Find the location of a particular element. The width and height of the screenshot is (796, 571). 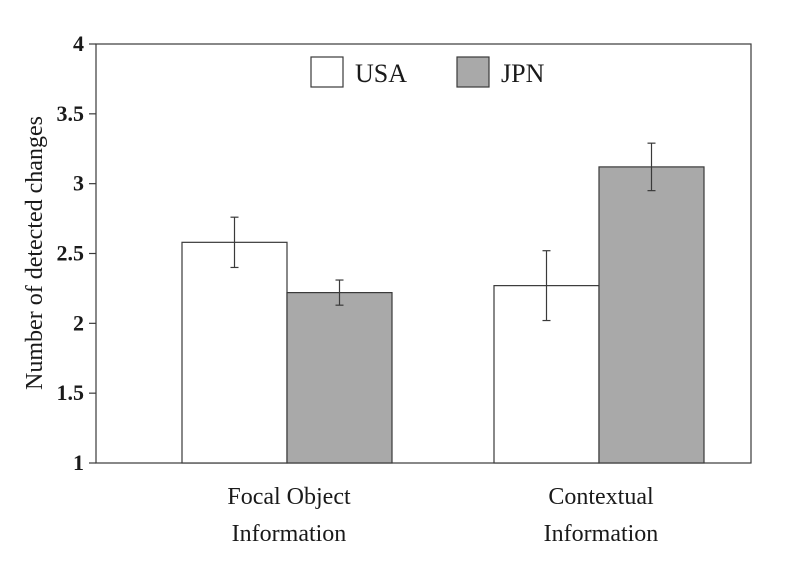

legend-label-jpn: JPN is located at coordinates (523, 73).